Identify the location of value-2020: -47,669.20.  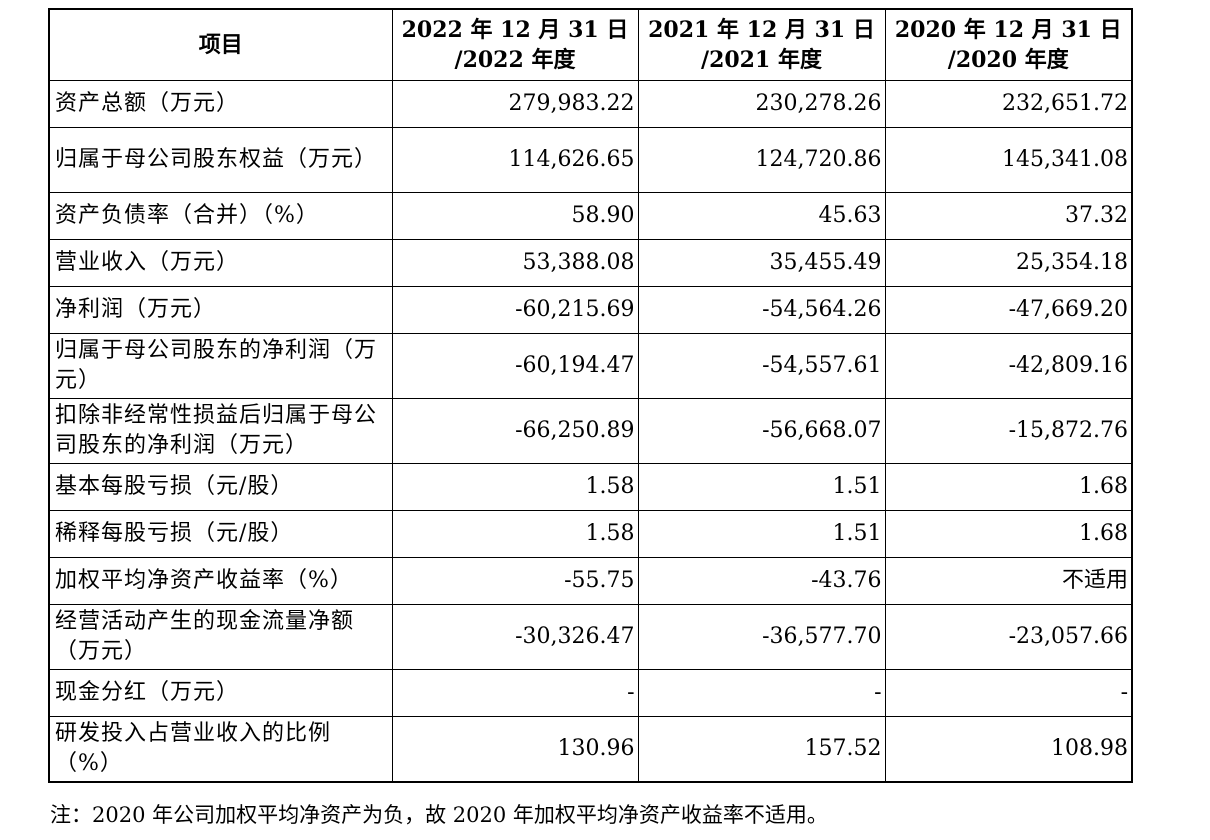
(1008, 310).